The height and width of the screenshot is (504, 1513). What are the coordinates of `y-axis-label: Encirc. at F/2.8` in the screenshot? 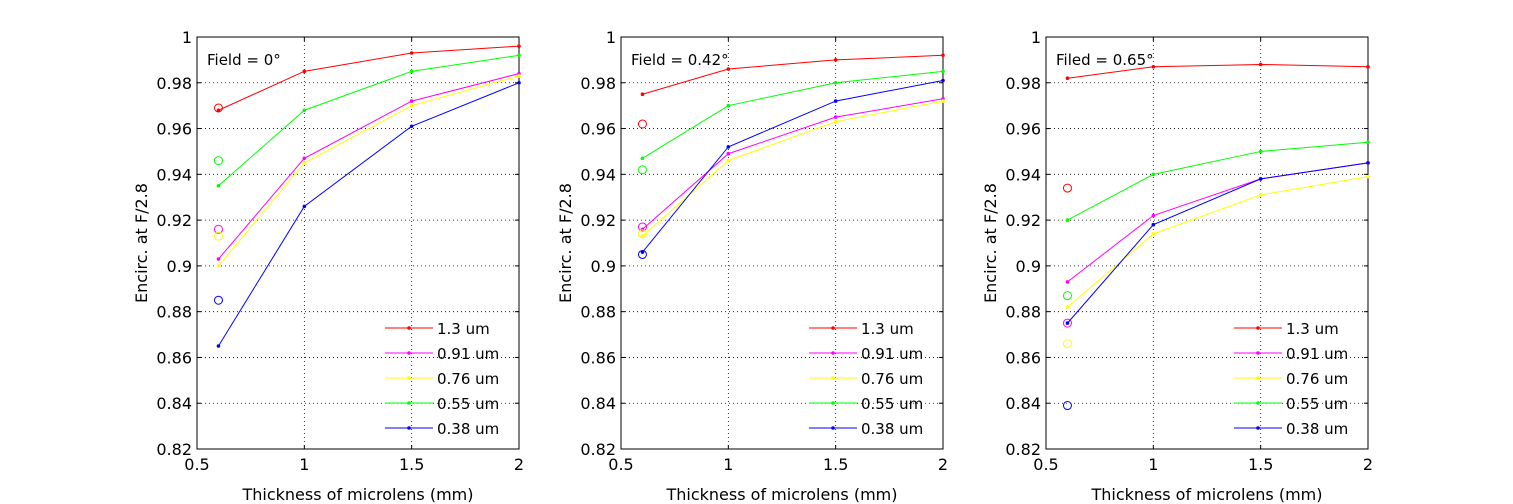 It's located at (565, 243).